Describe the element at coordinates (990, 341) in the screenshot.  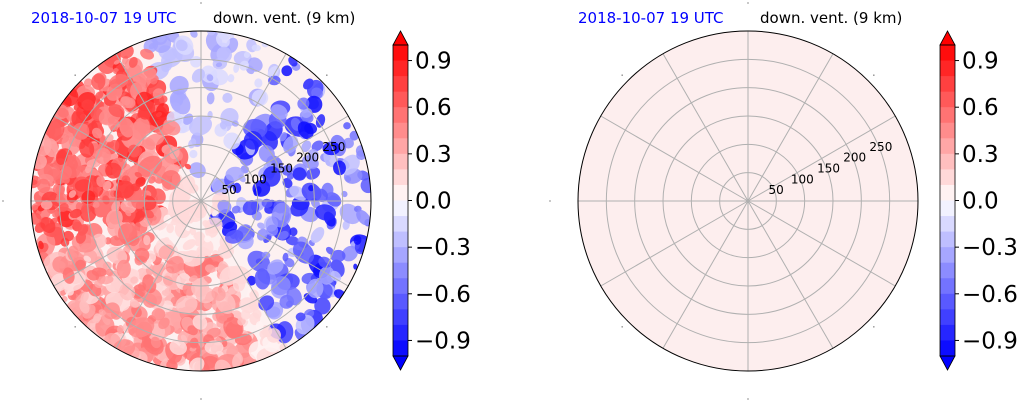
I see `colorbar-tick-label: −0.9` at that location.